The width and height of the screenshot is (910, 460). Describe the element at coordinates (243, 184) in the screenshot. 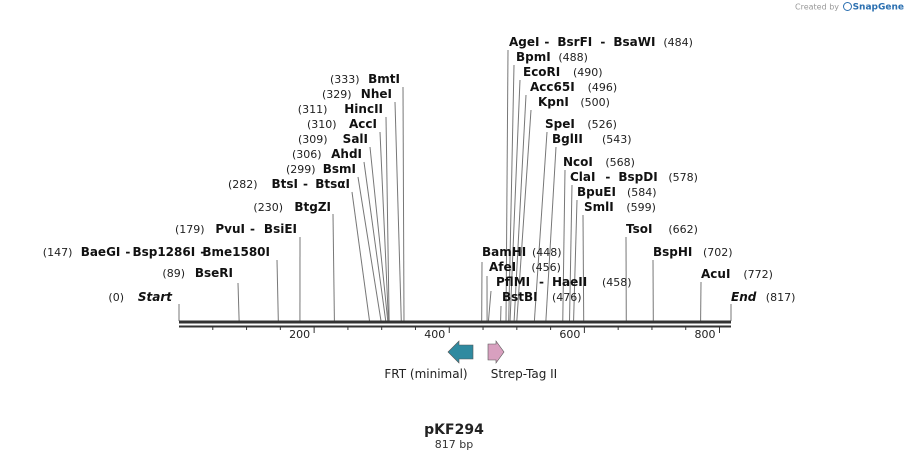

I see `site-position: (282)` at that location.